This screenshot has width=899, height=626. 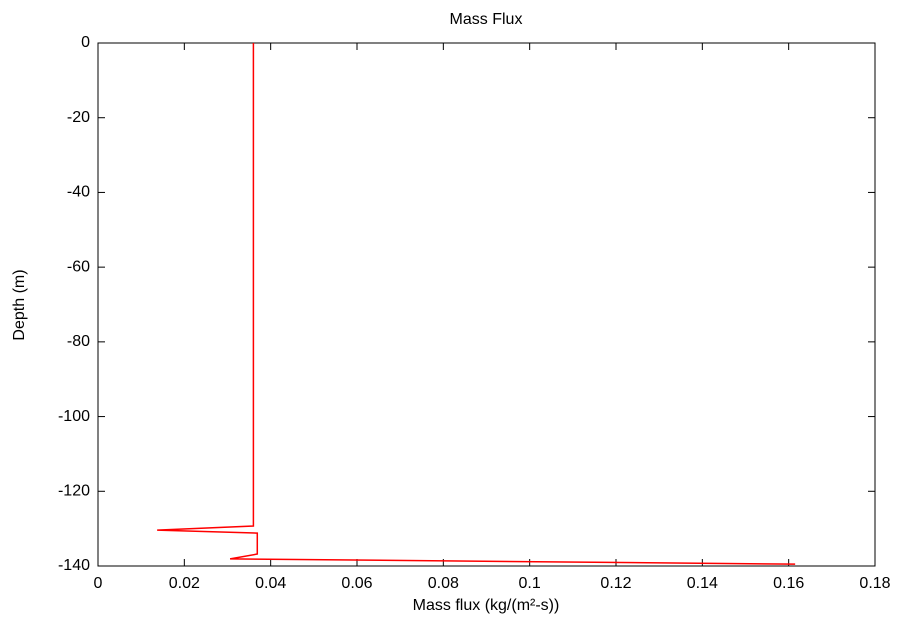 I want to click on y-tick-label: -140, so click(x=74, y=565).